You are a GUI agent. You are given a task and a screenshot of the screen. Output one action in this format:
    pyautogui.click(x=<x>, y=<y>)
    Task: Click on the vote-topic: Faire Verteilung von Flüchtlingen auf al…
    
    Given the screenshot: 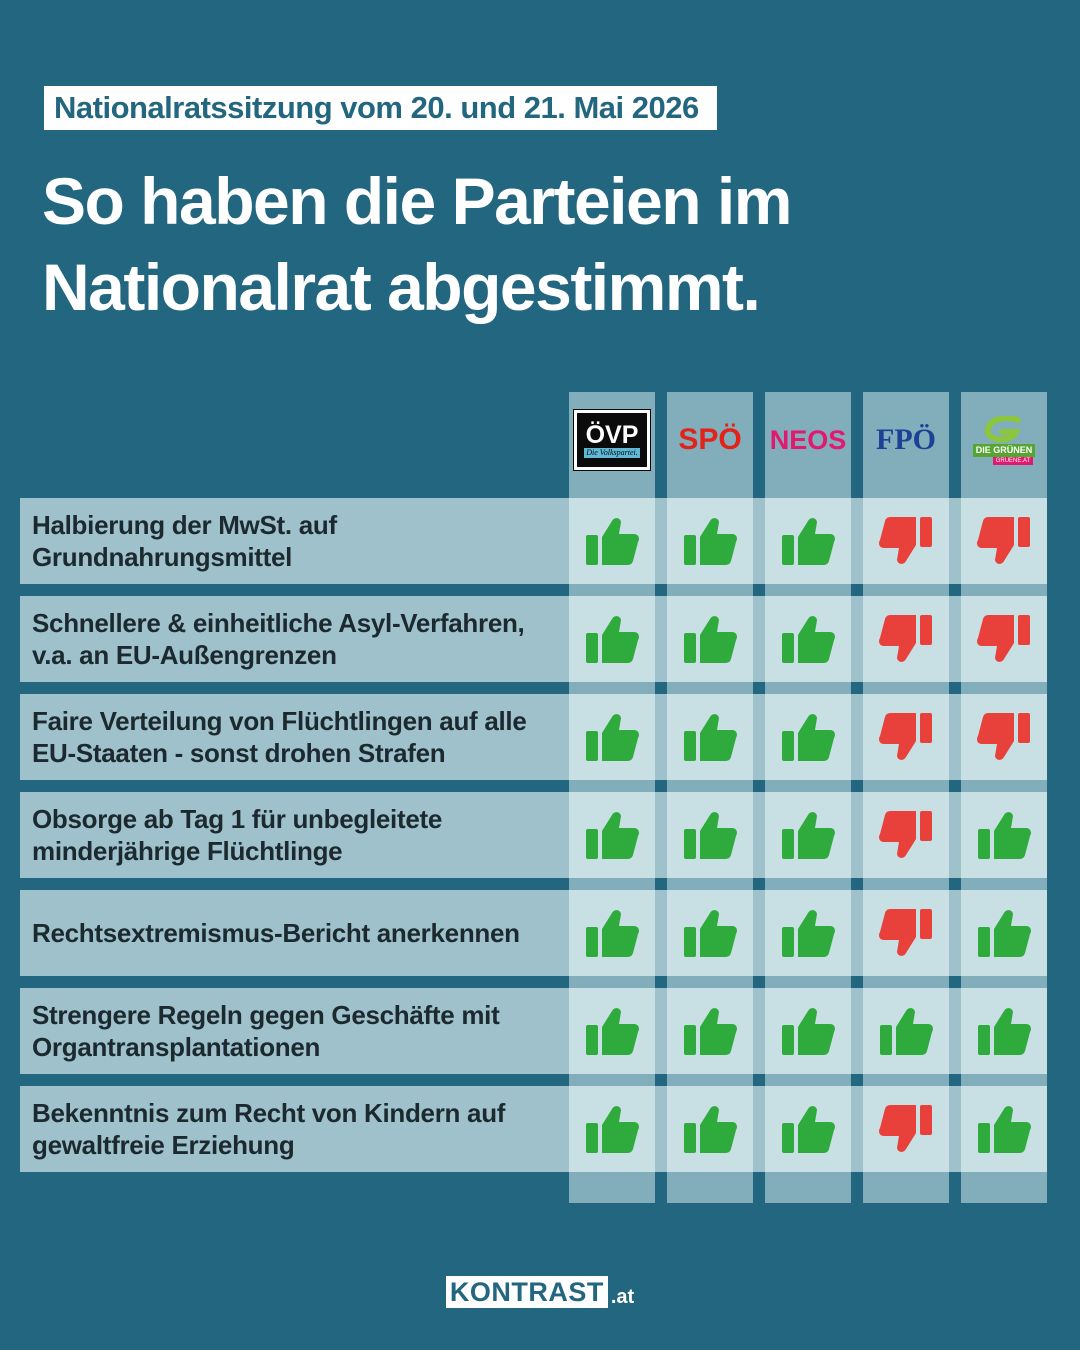 What is the action you would take?
    pyautogui.click(x=293, y=737)
    